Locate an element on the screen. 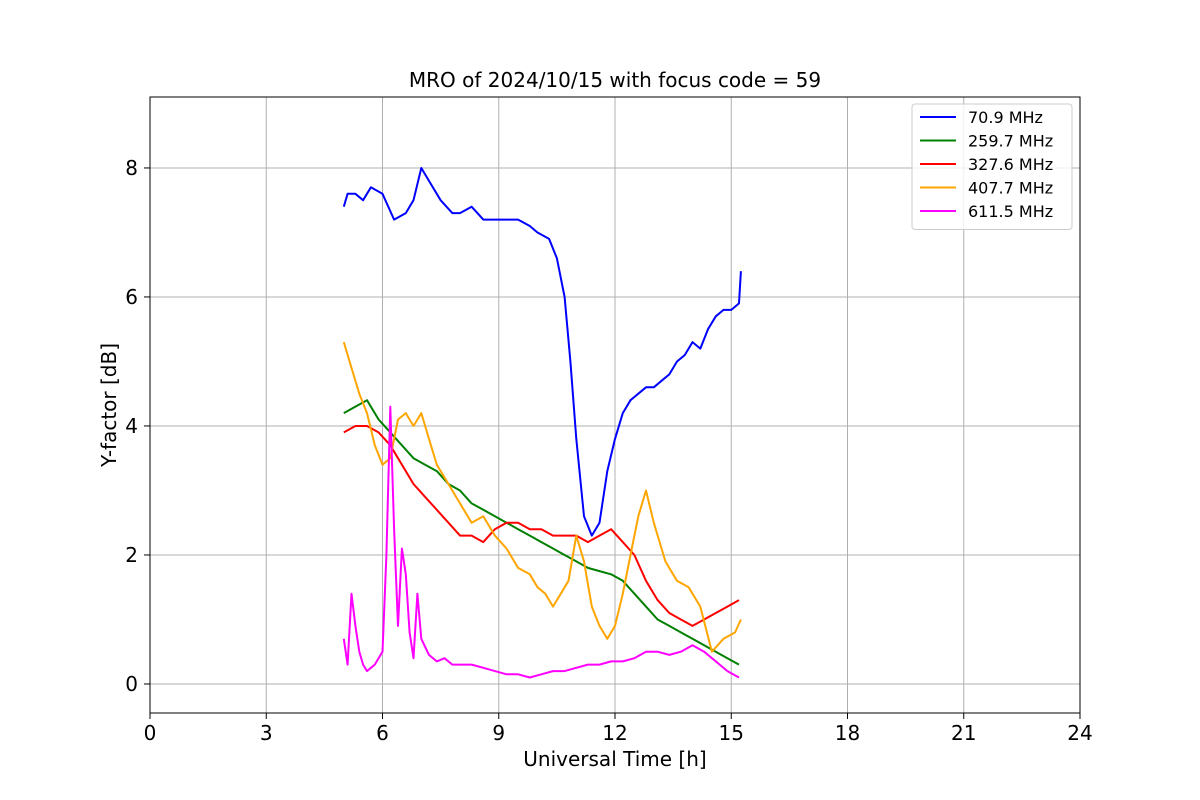 The width and height of the screenshot is (1200, 800). legend-label: 259.7 MHz is located at coordinates (1010, 141).